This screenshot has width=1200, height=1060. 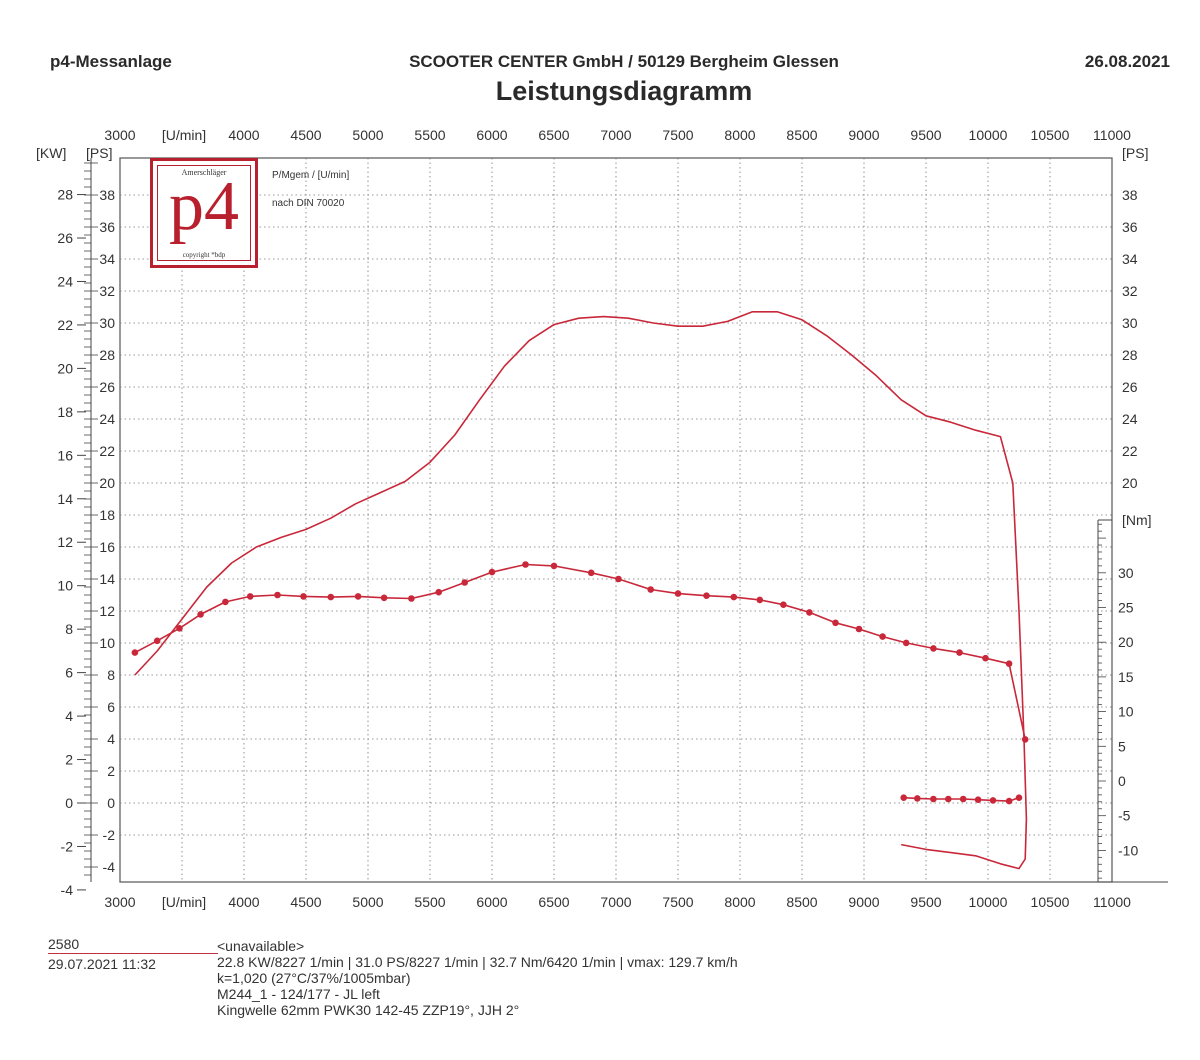 I want to click on ps-right-tick-label: 38, so click(x=1130, y=195).